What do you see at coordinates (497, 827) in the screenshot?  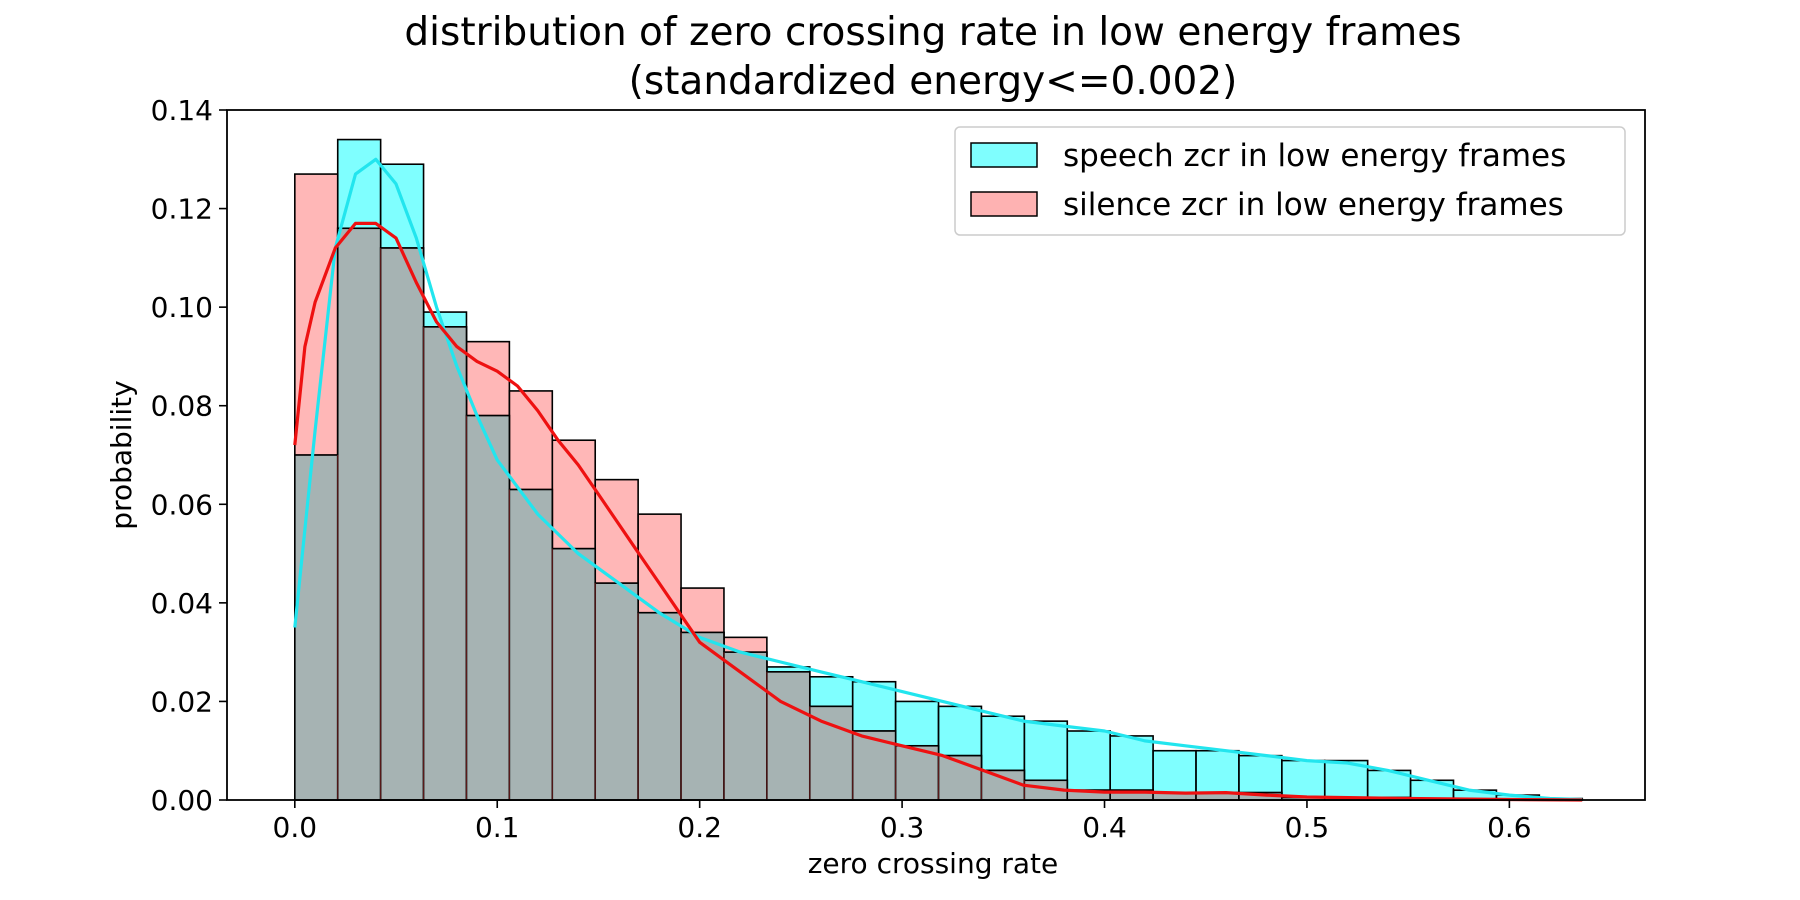 I see `x-tick-label: 0.1` at bounding box center [497, 827].